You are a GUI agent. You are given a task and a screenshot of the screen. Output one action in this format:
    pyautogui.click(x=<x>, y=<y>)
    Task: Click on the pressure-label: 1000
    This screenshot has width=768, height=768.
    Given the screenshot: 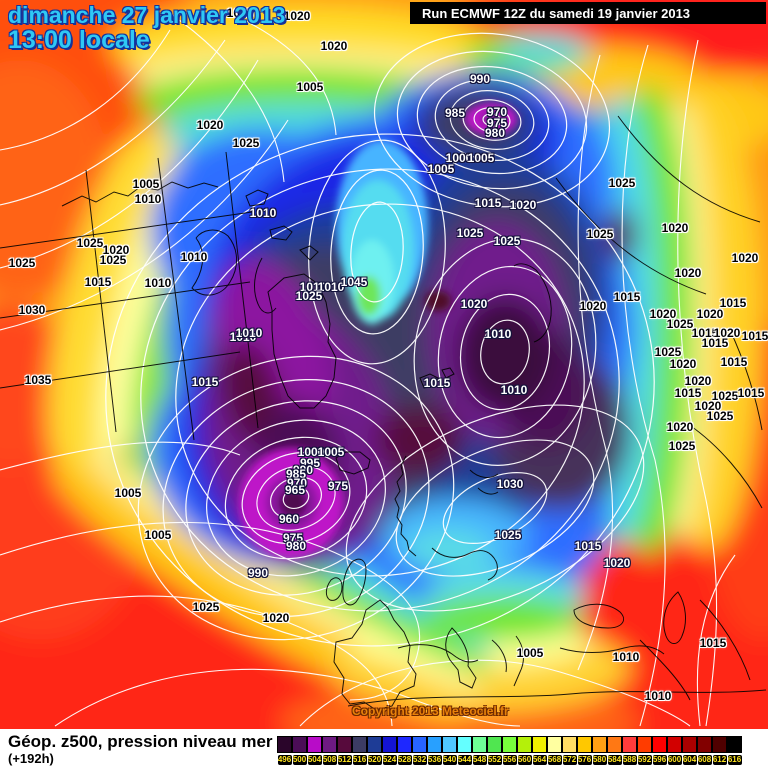 What is the action you would take?
    pyautogui.click(x=459, y=158)
    